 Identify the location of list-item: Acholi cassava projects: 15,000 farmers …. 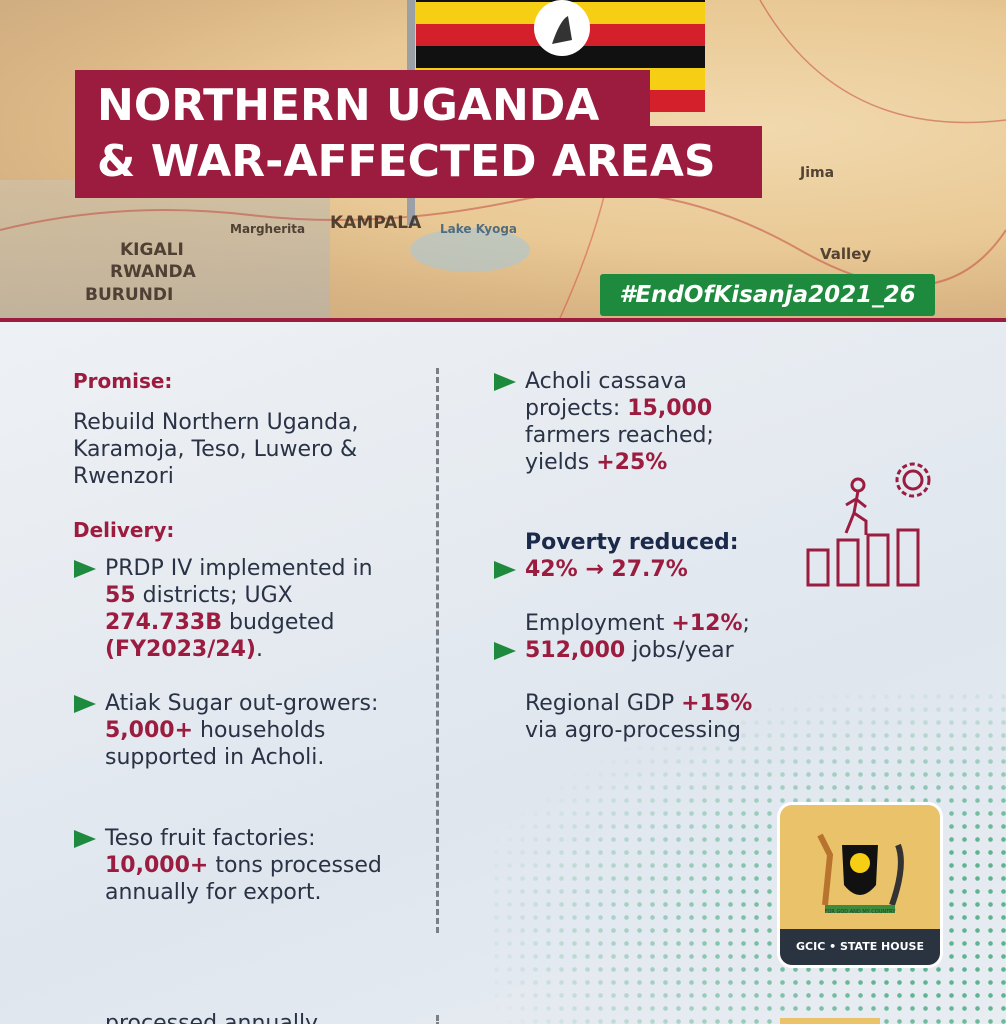
(614, 422).